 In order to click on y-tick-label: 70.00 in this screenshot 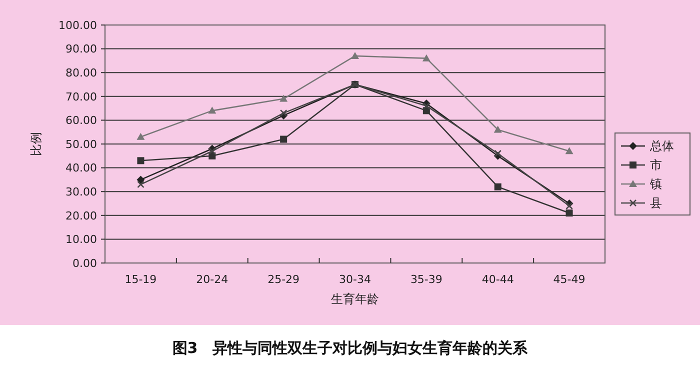, I will do `click(81, 97)`.